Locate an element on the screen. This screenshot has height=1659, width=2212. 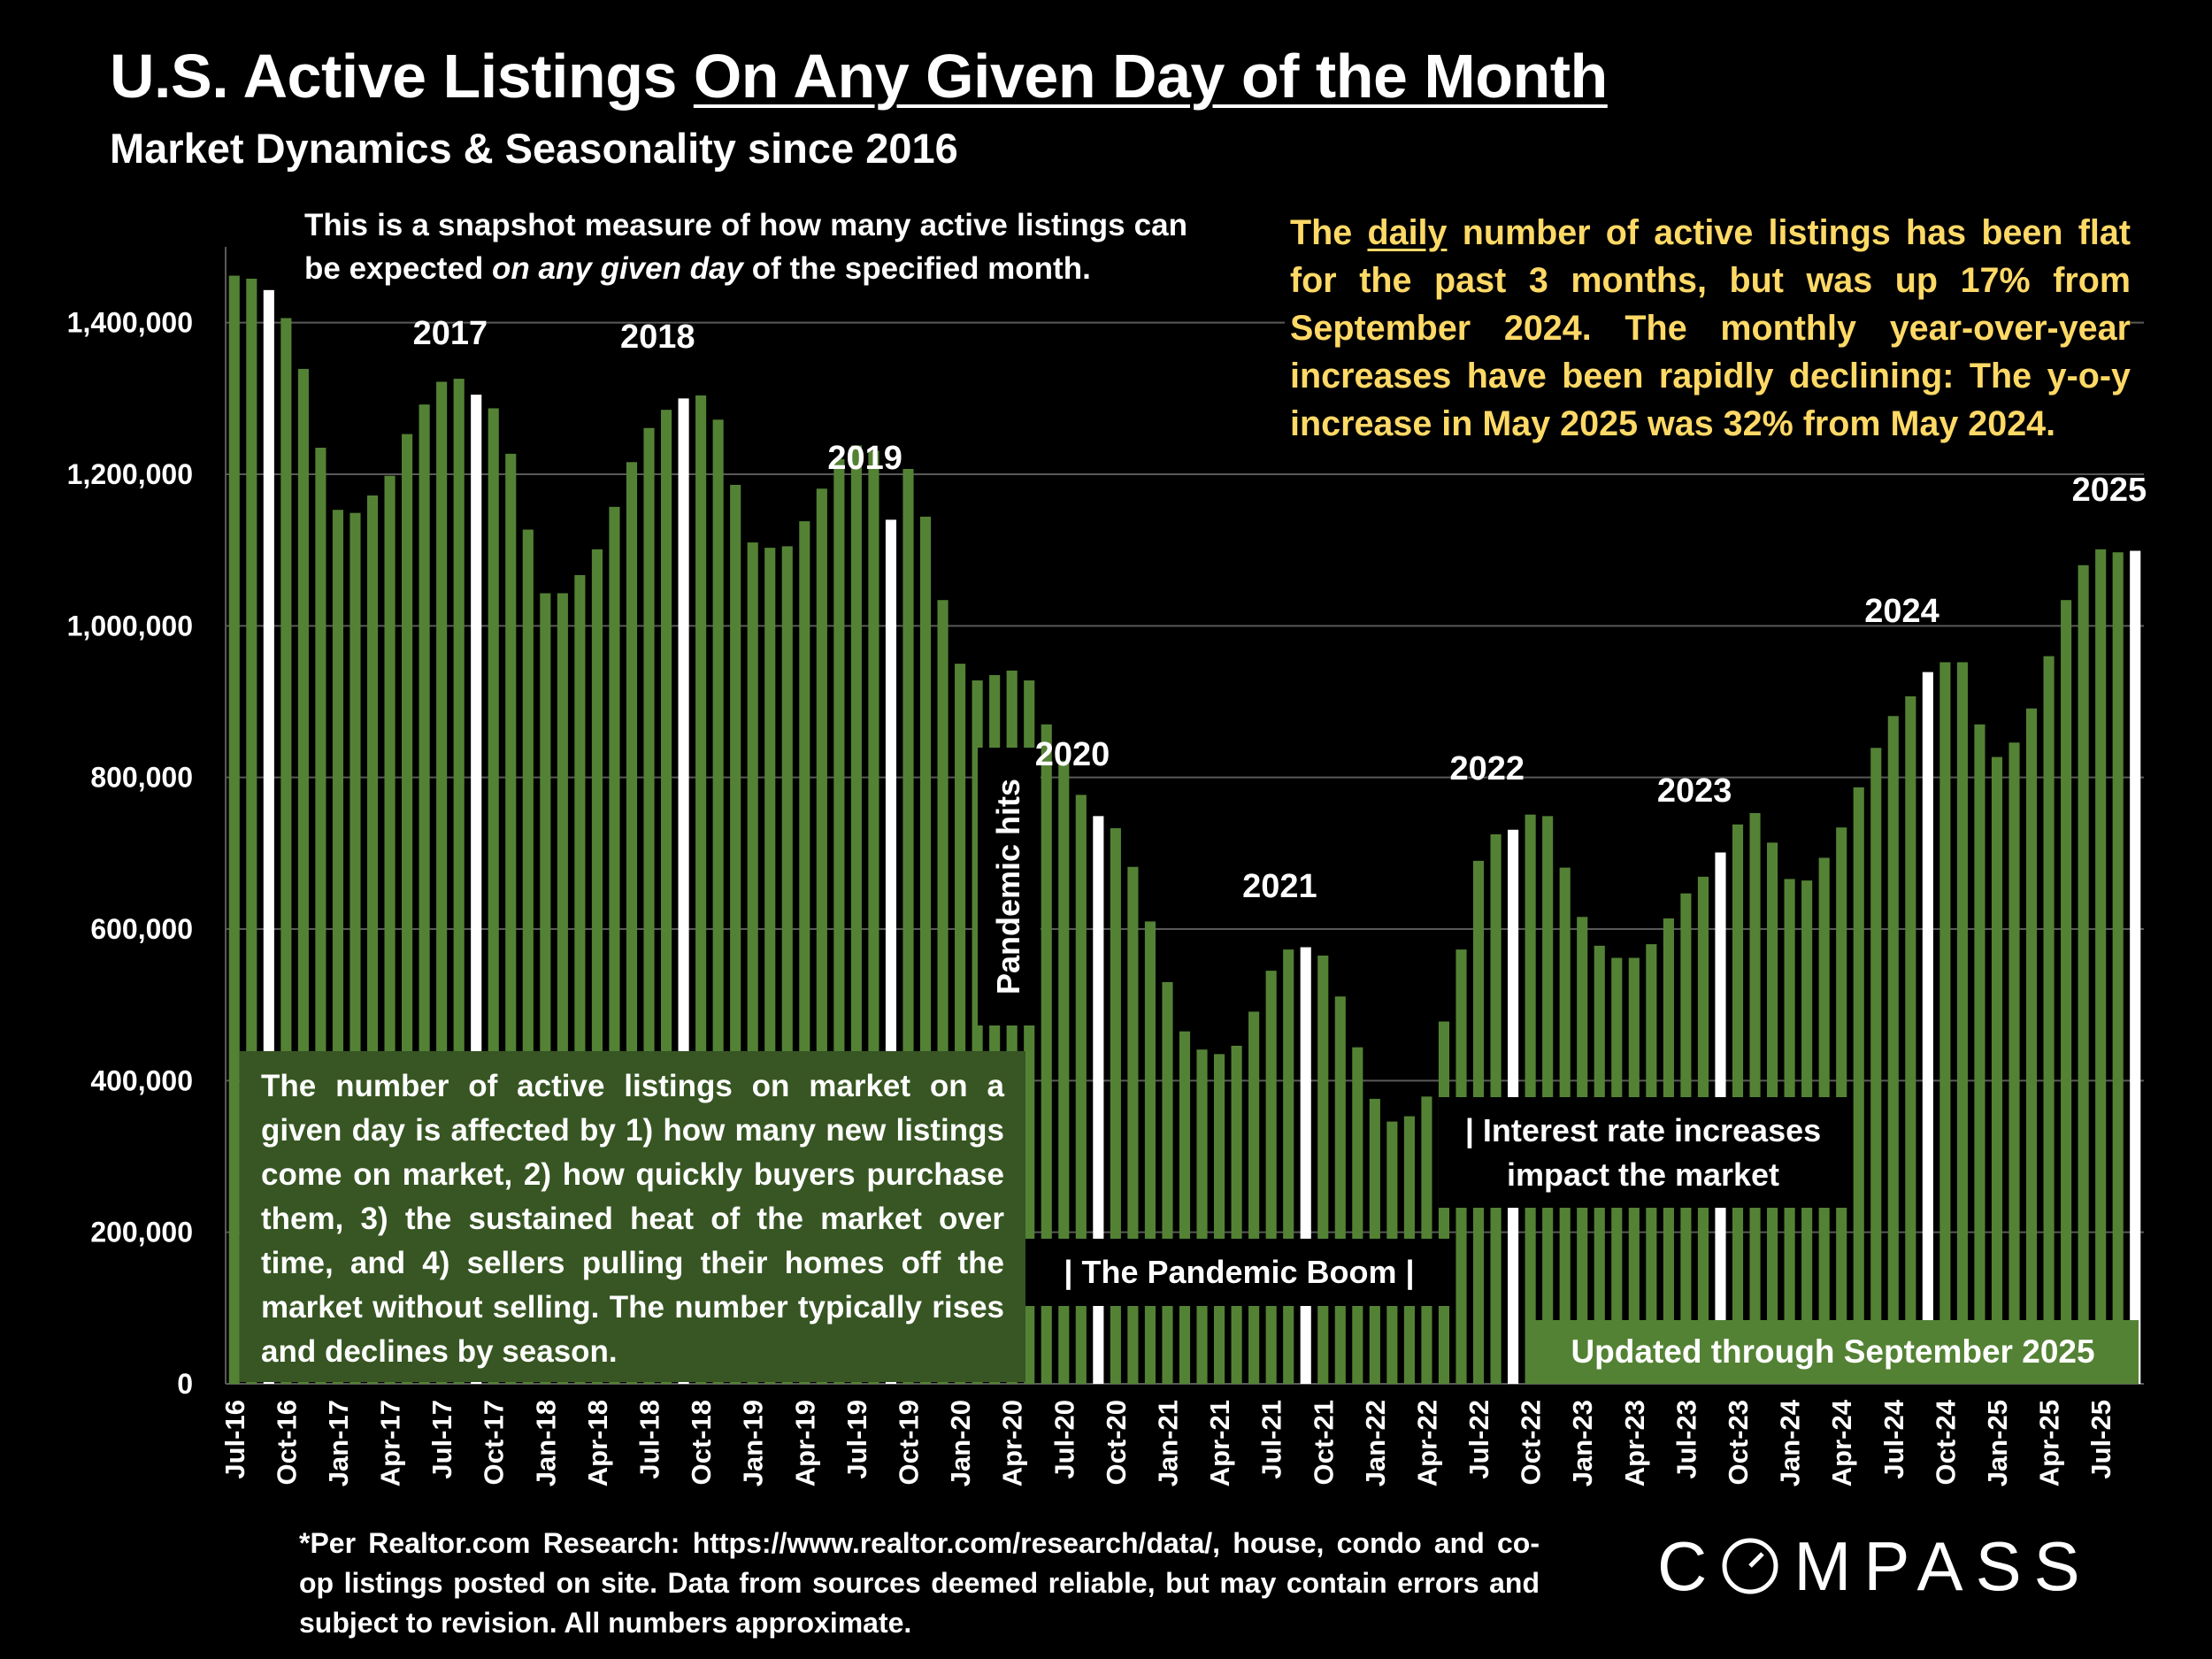
x-tick-label: Apr-24 is located at coordinates (1841, 1443).